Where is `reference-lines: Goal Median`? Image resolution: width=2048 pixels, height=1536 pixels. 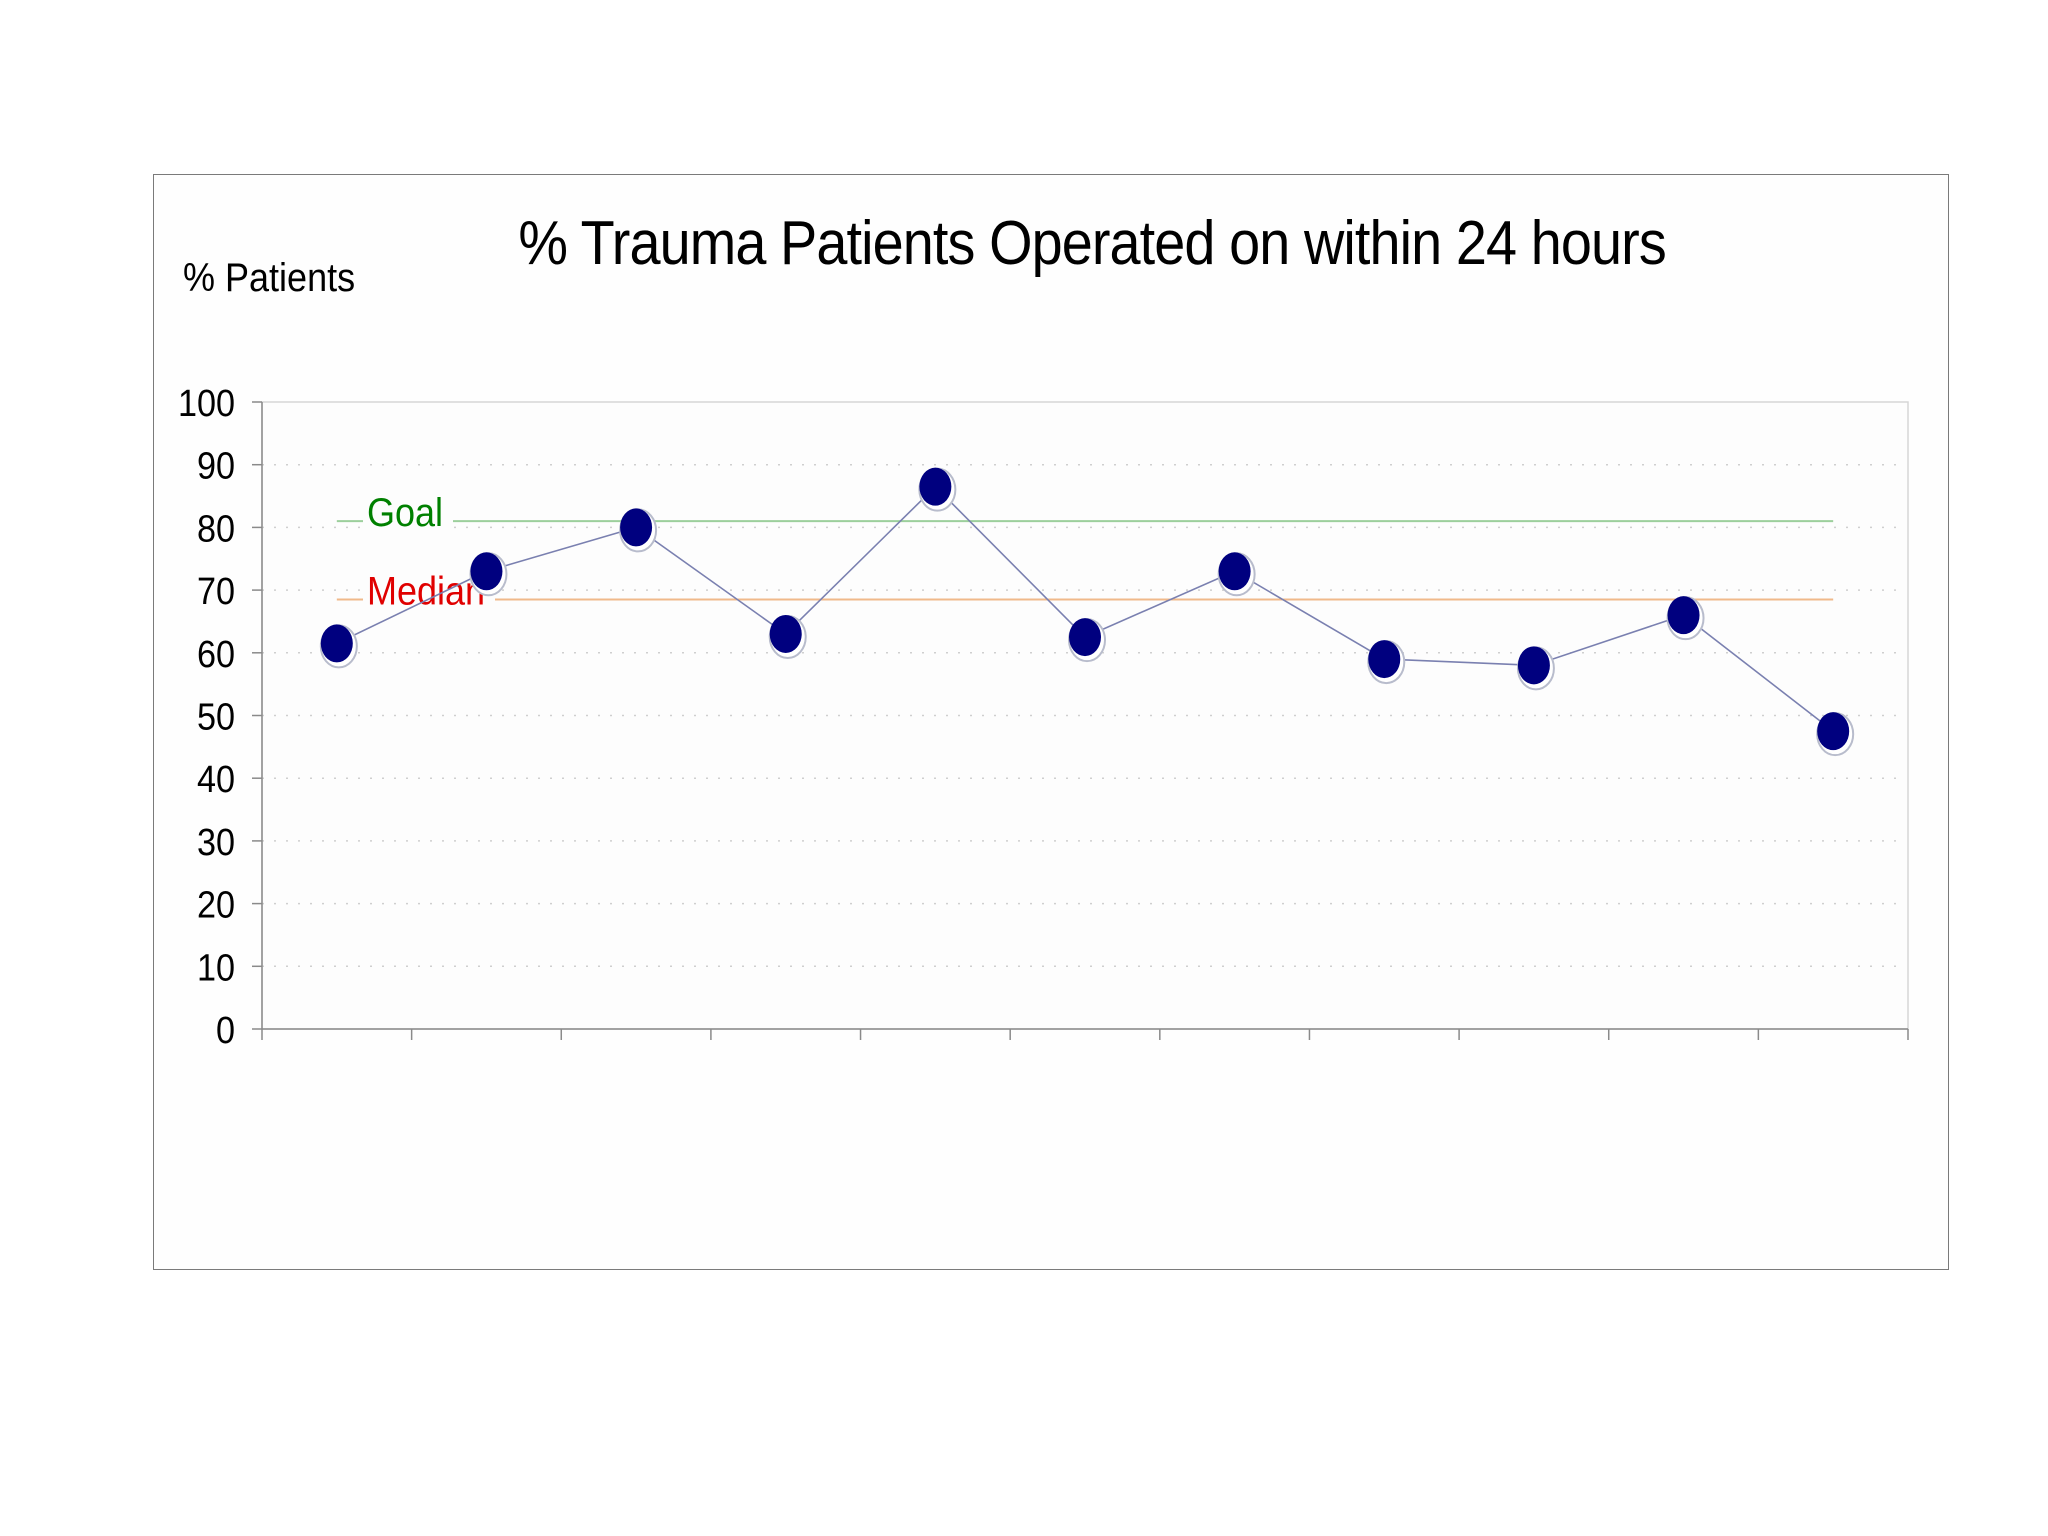 reference-lines: Goal Median is located at coordinates (1085, 551).